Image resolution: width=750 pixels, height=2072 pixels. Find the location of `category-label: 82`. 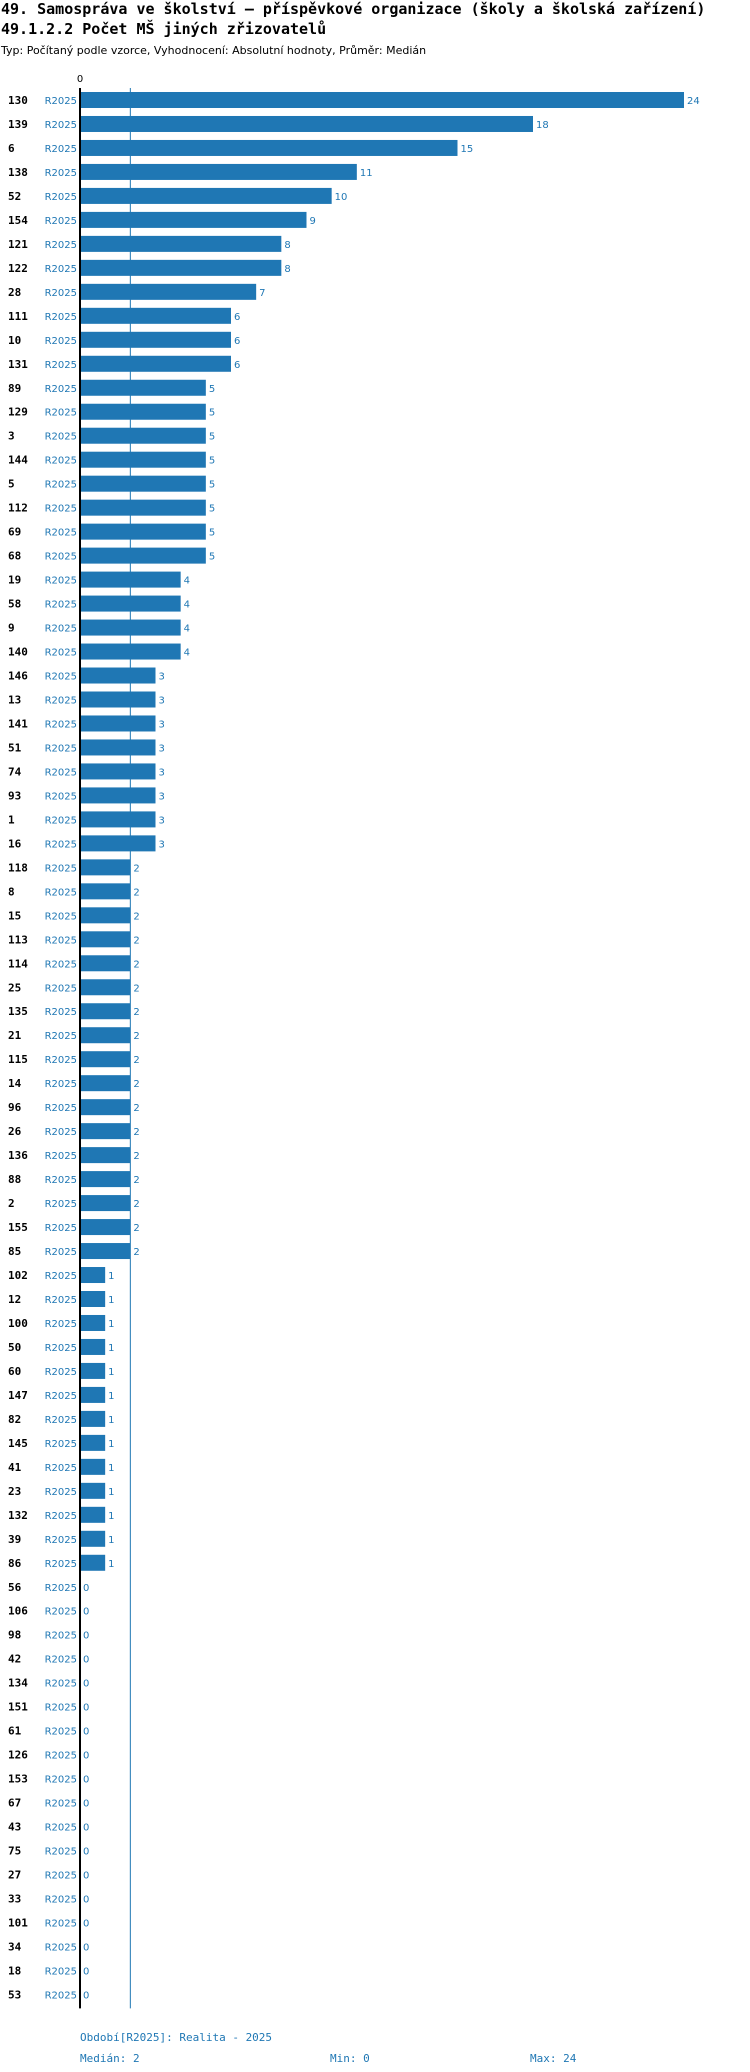

category-label: 82 is located at coordinates (14, 1419).